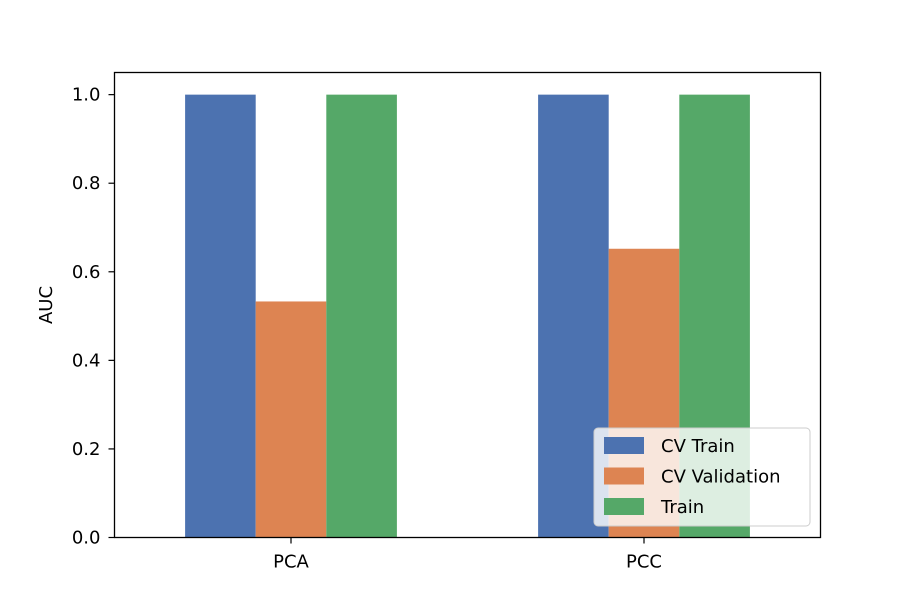  Describe the element at coordinates (361, 316) in the screenshot. I see `bar-pca-train` at that location.